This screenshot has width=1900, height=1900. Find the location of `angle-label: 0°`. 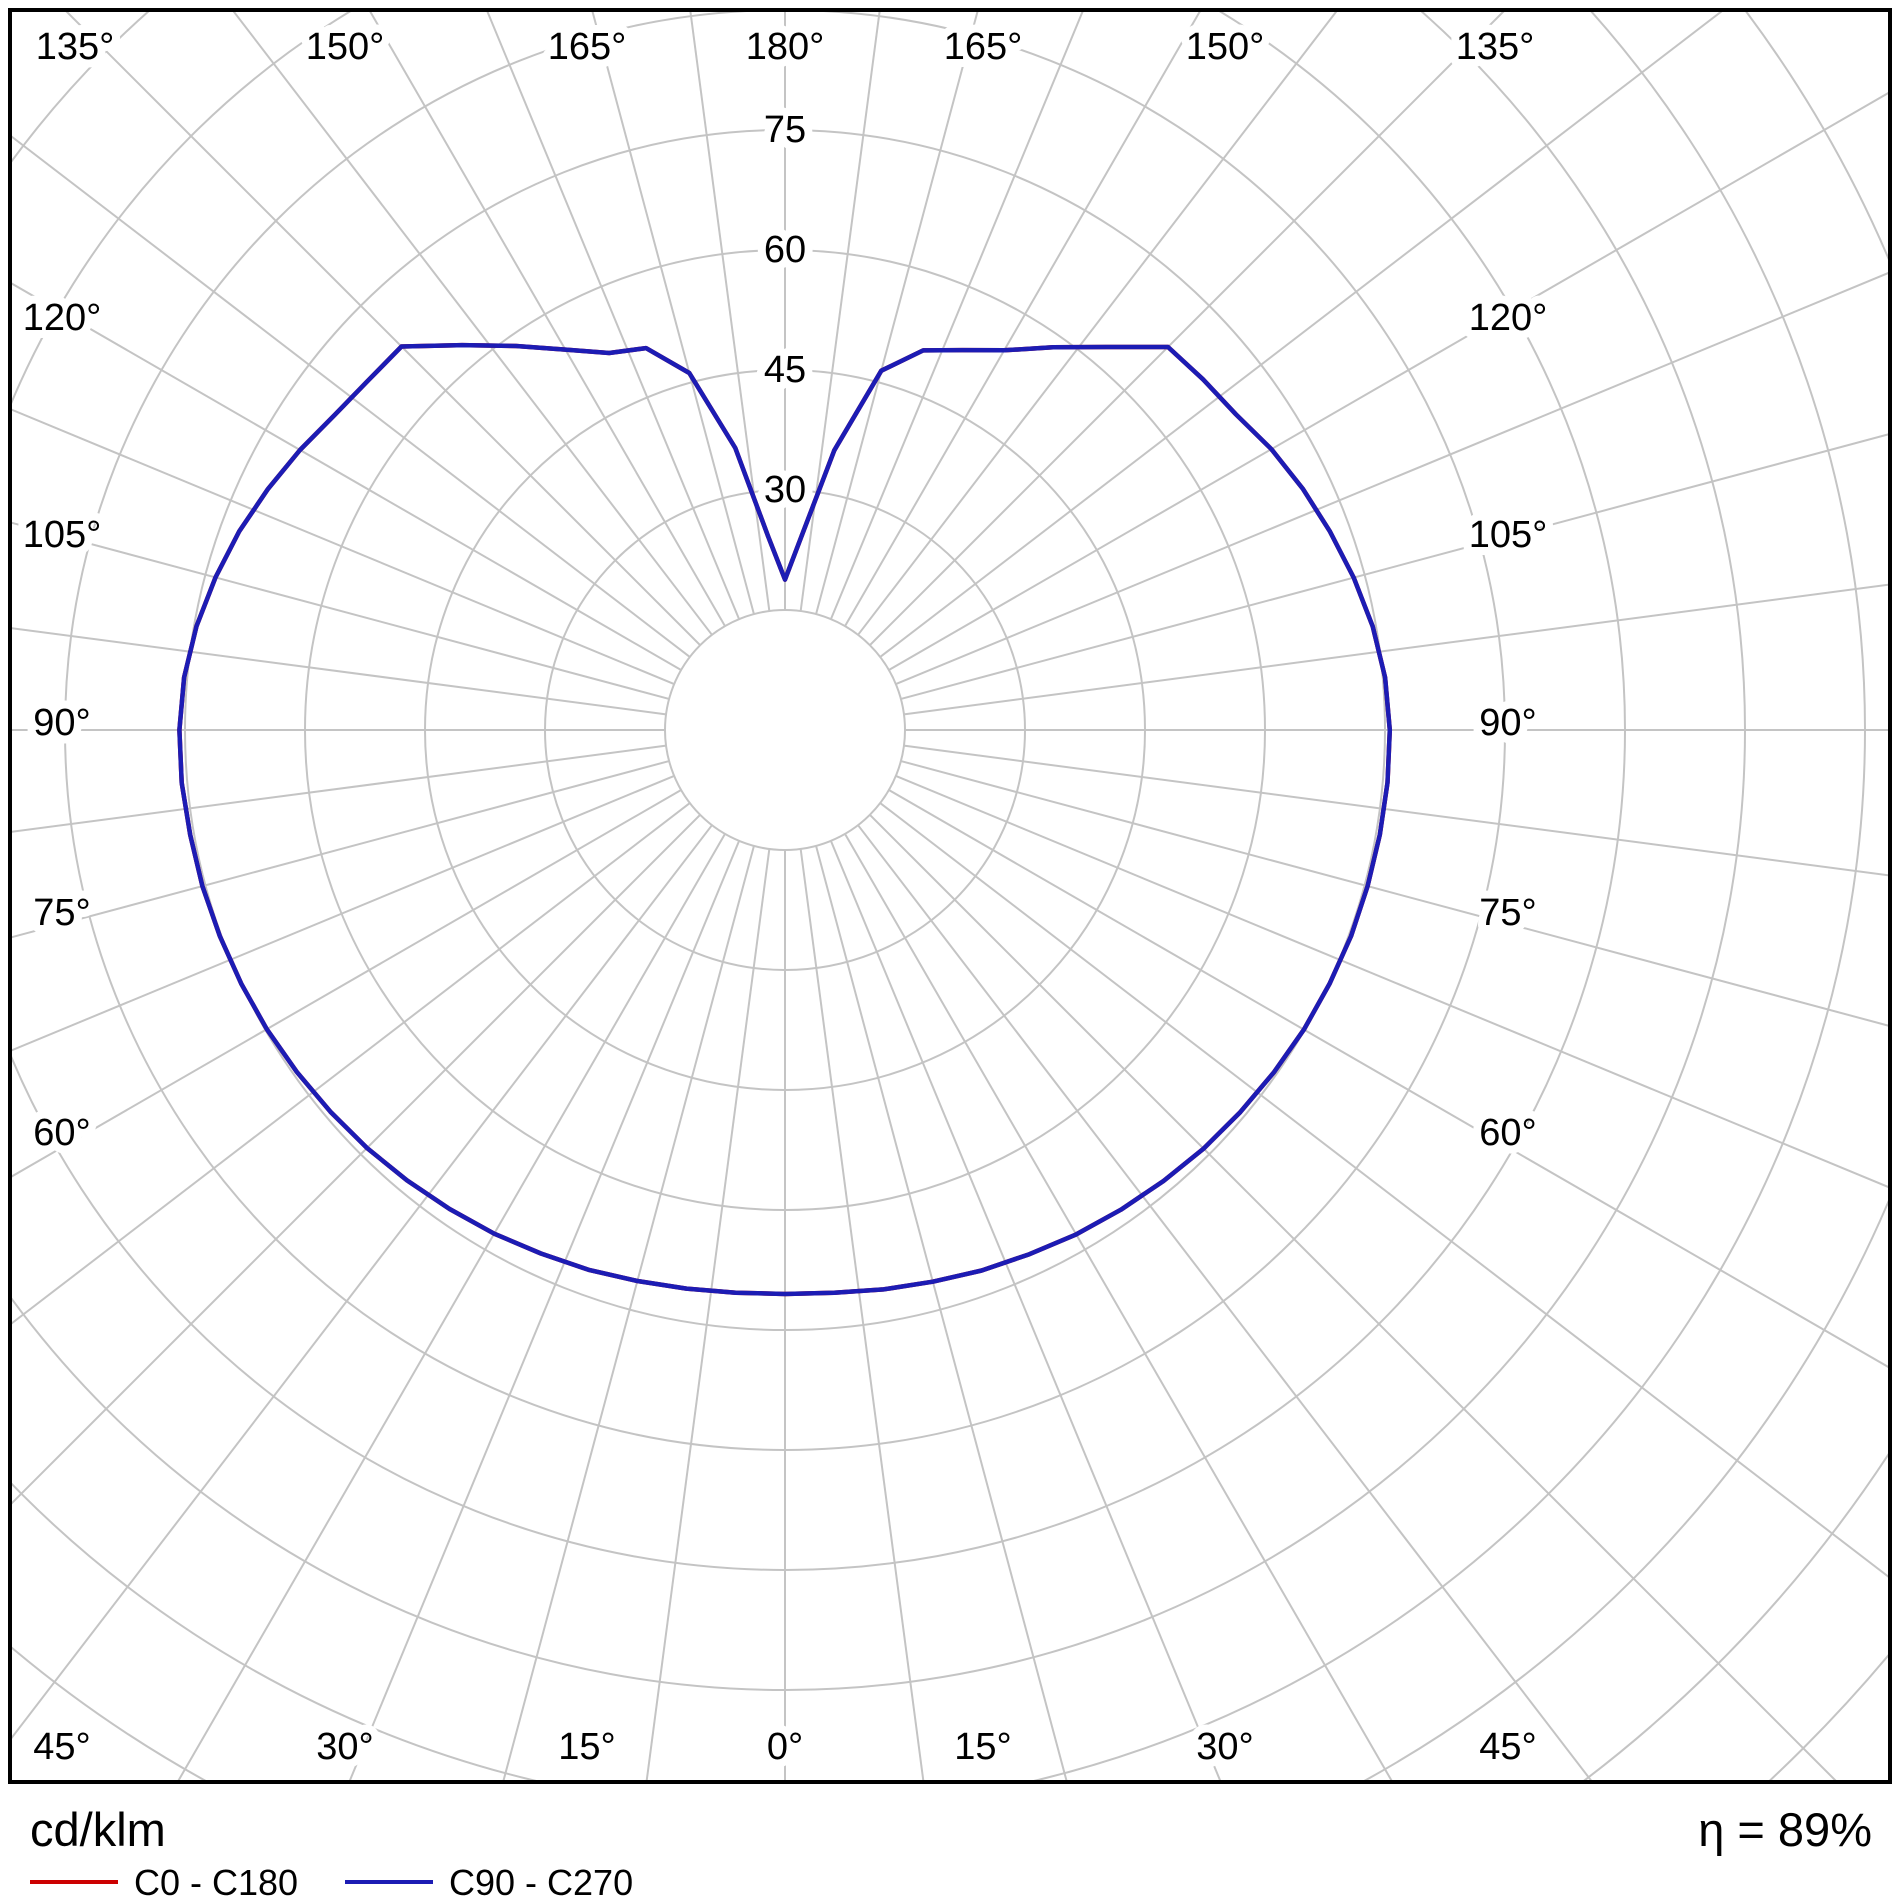

angle-label: 0° is located at coordinates (785, 1747).